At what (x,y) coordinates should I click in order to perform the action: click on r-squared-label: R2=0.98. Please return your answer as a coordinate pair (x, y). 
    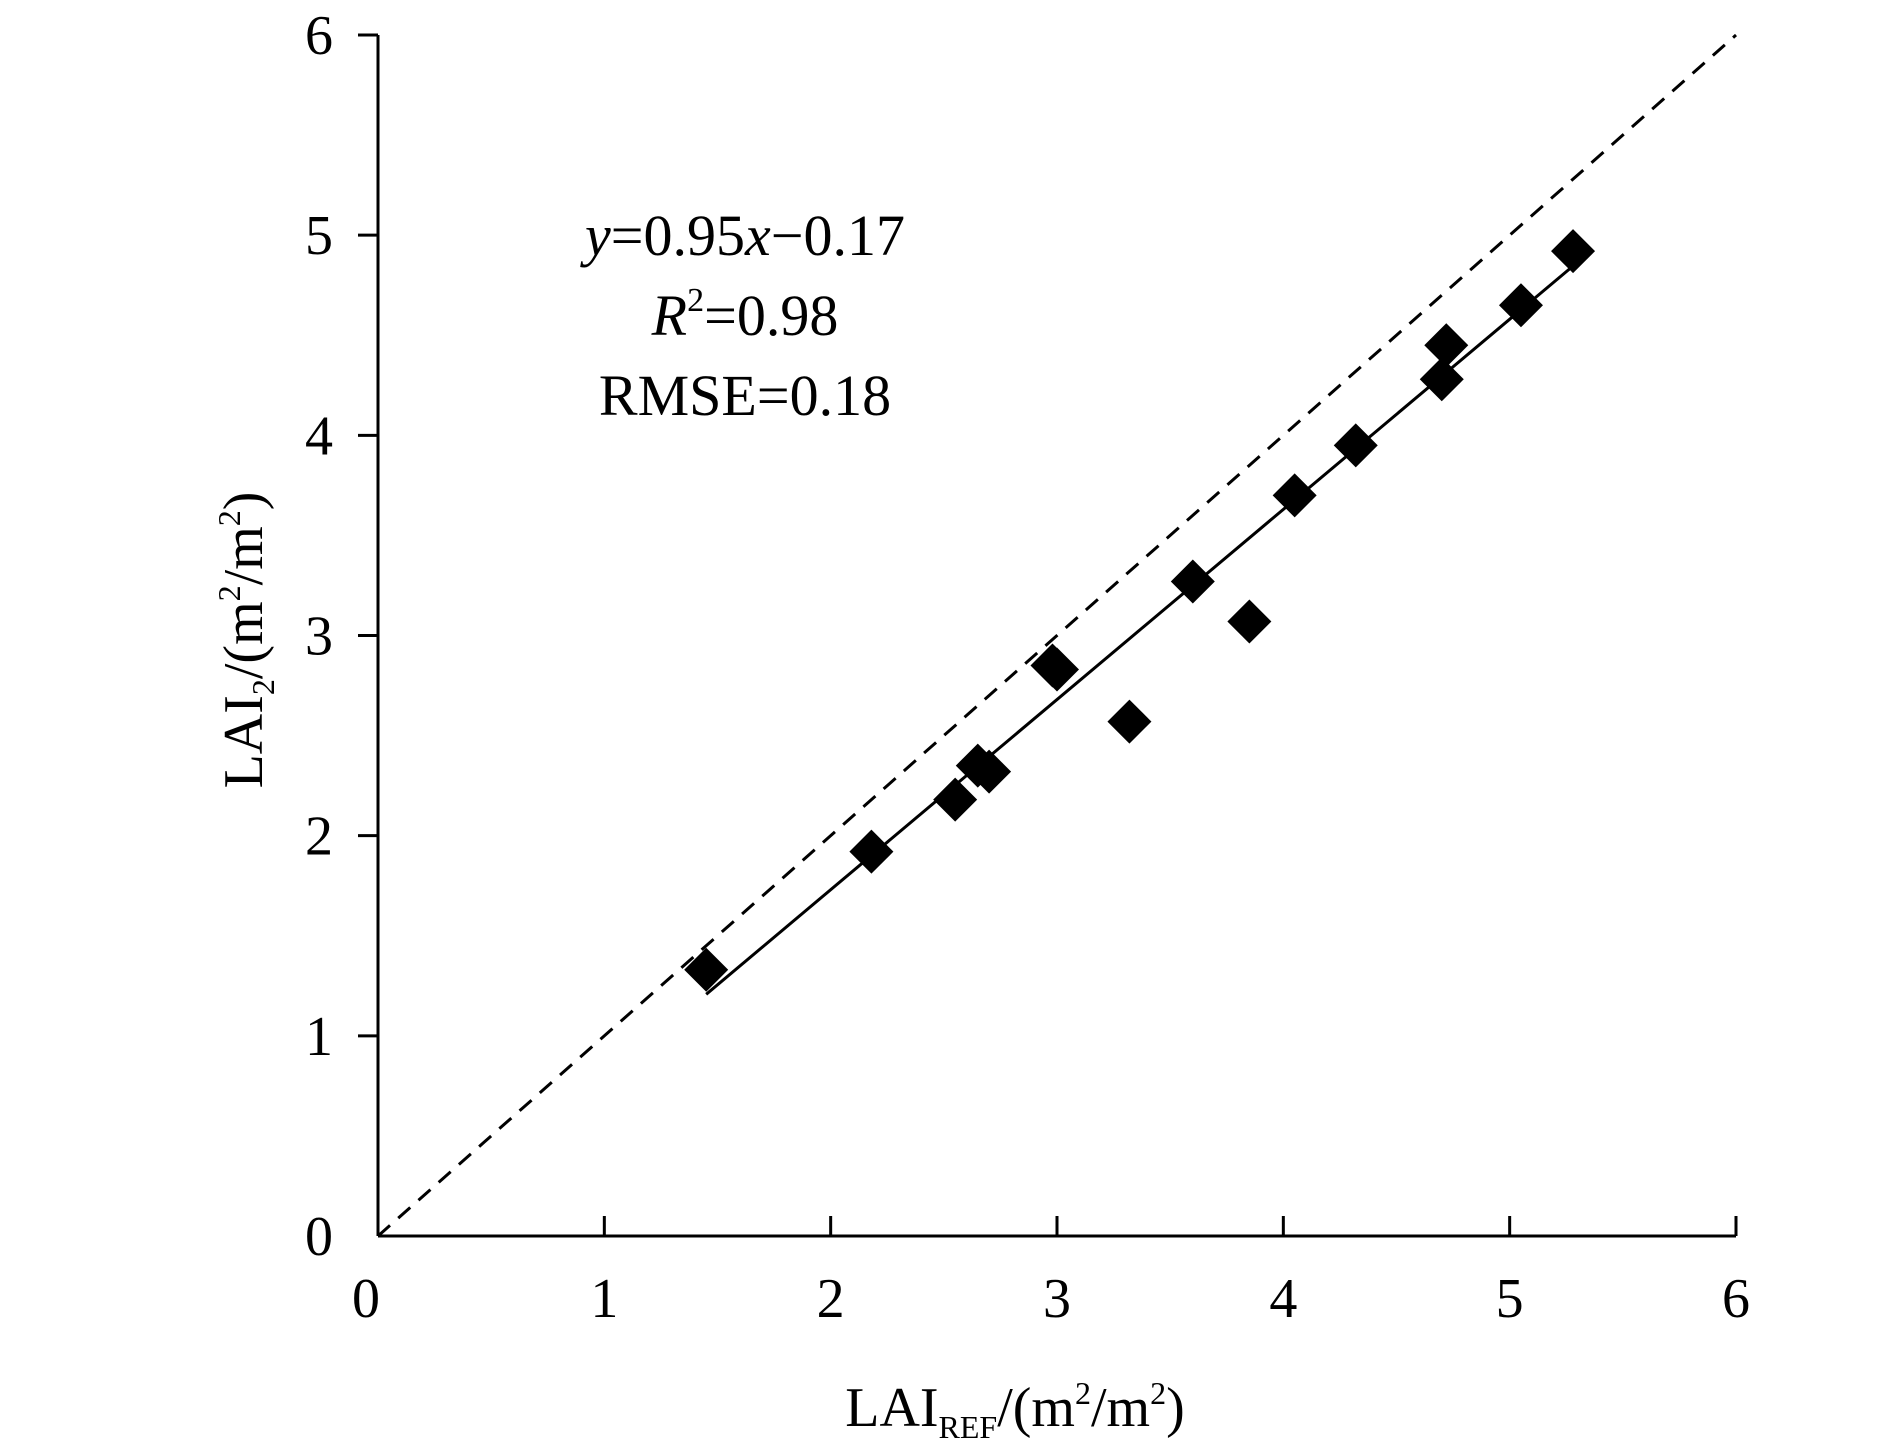
    Looking at the image, I should click on (745, 315).